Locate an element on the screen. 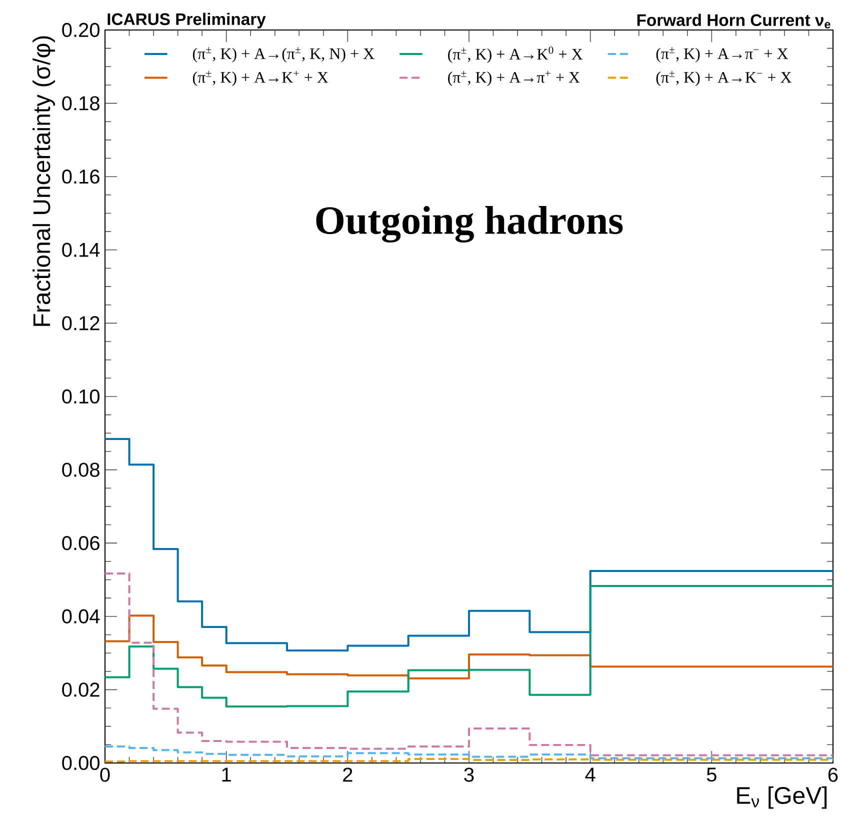 This screenshot has width=858, height=828. y-axis-title: Fractional Uncertainty (σ/φ) is located at coordinates (43, 181).